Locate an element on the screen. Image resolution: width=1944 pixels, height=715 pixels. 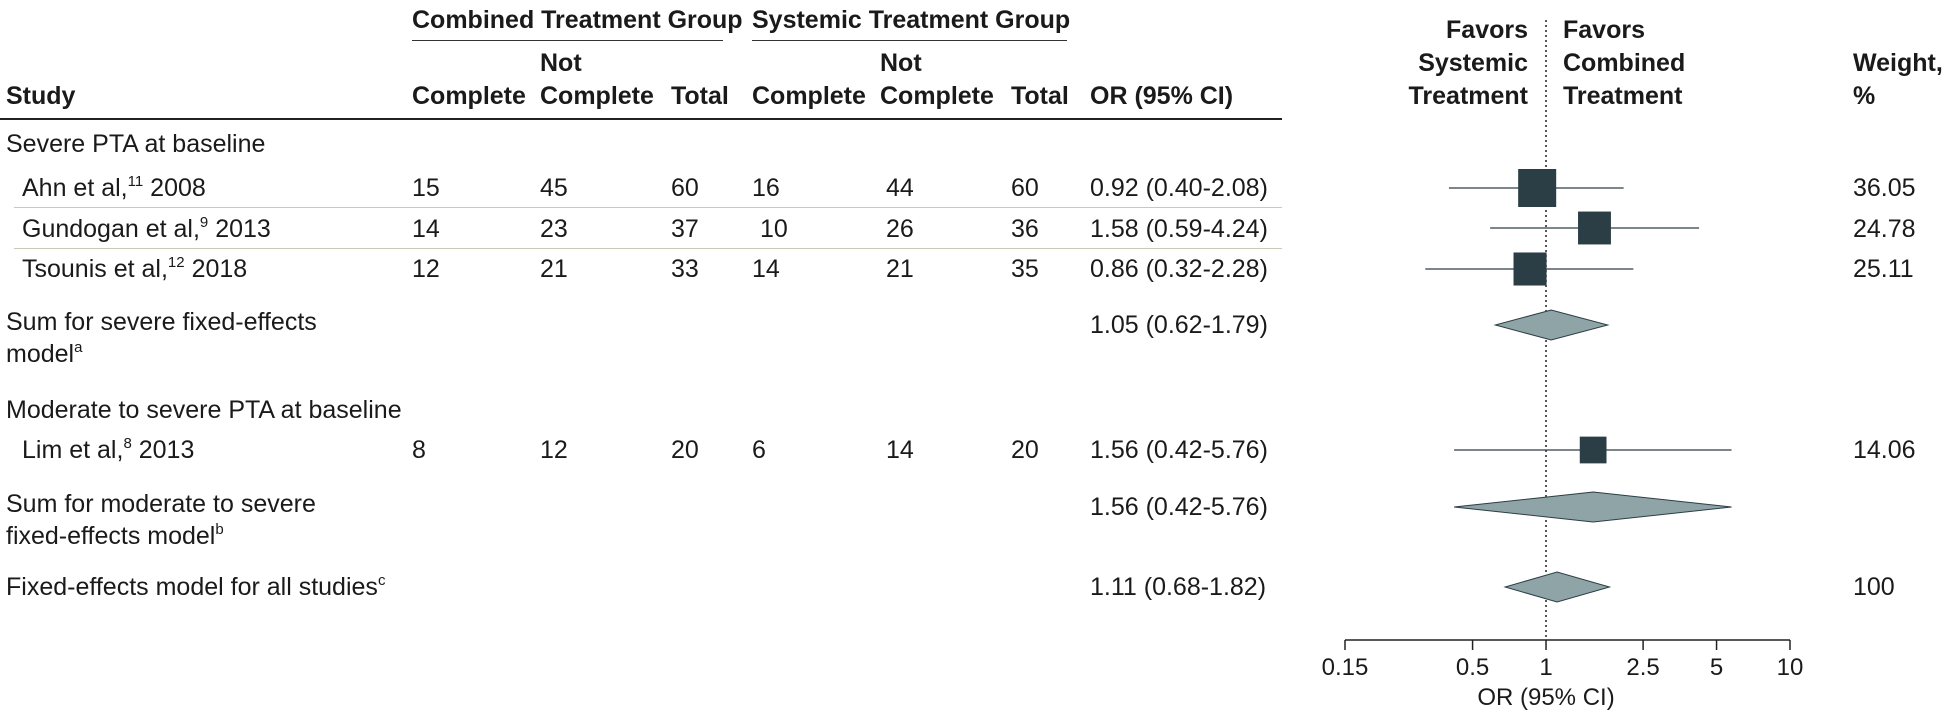
or-ci-value: 0.92 (0.40-2.08) is located at coordinates (1179, 188).